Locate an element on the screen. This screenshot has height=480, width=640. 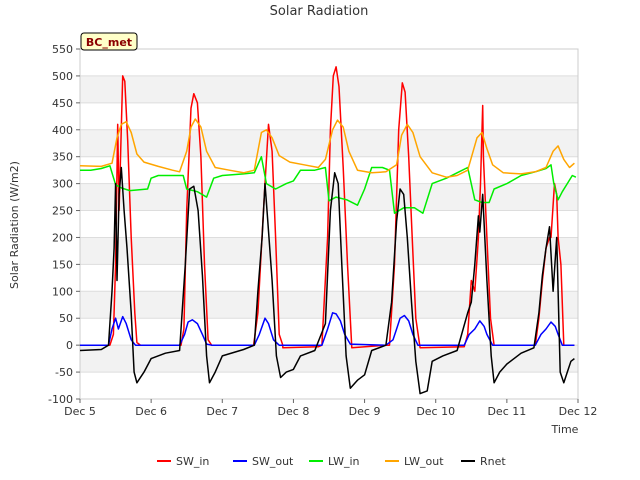
y-tick-label: -50 is located at coordinates (64, 372).